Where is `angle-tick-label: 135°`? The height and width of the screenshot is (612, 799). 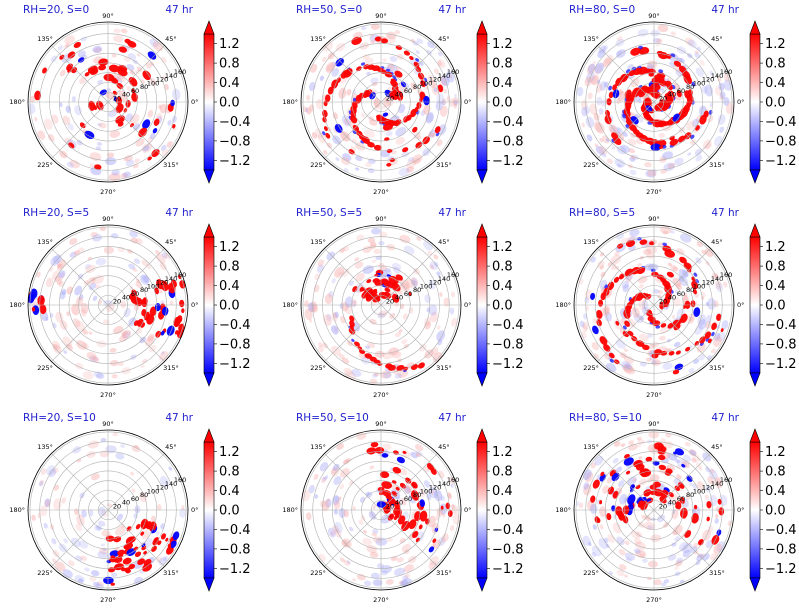
angle-tick-label: 135° is located at coordinates (591, 447).